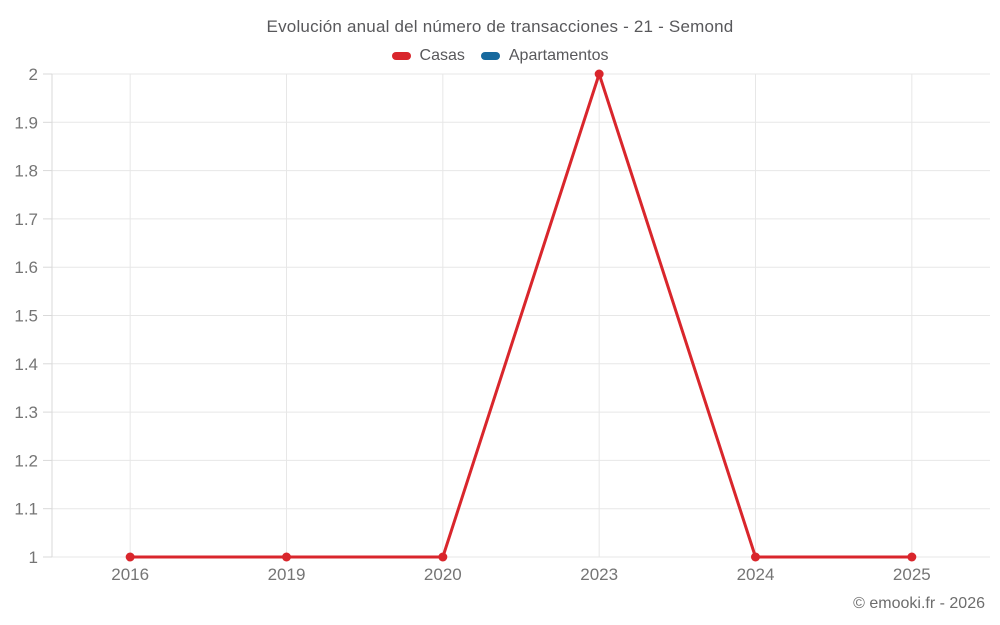 The height and width of the screenshot is (625, 1000). I want to click on chart-legend: Casas Apartamentos, so click(500, 56).